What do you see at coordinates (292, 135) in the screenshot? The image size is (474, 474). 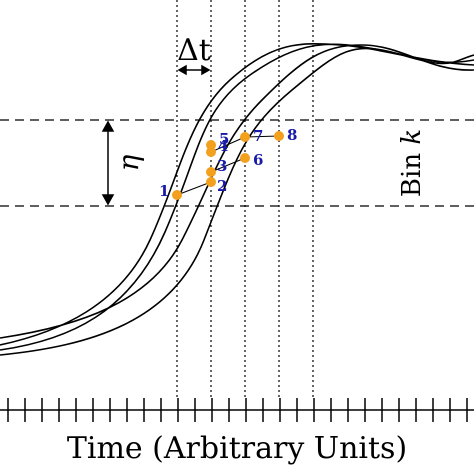 I see `point-label: 8` at bounding box center [292, 135].